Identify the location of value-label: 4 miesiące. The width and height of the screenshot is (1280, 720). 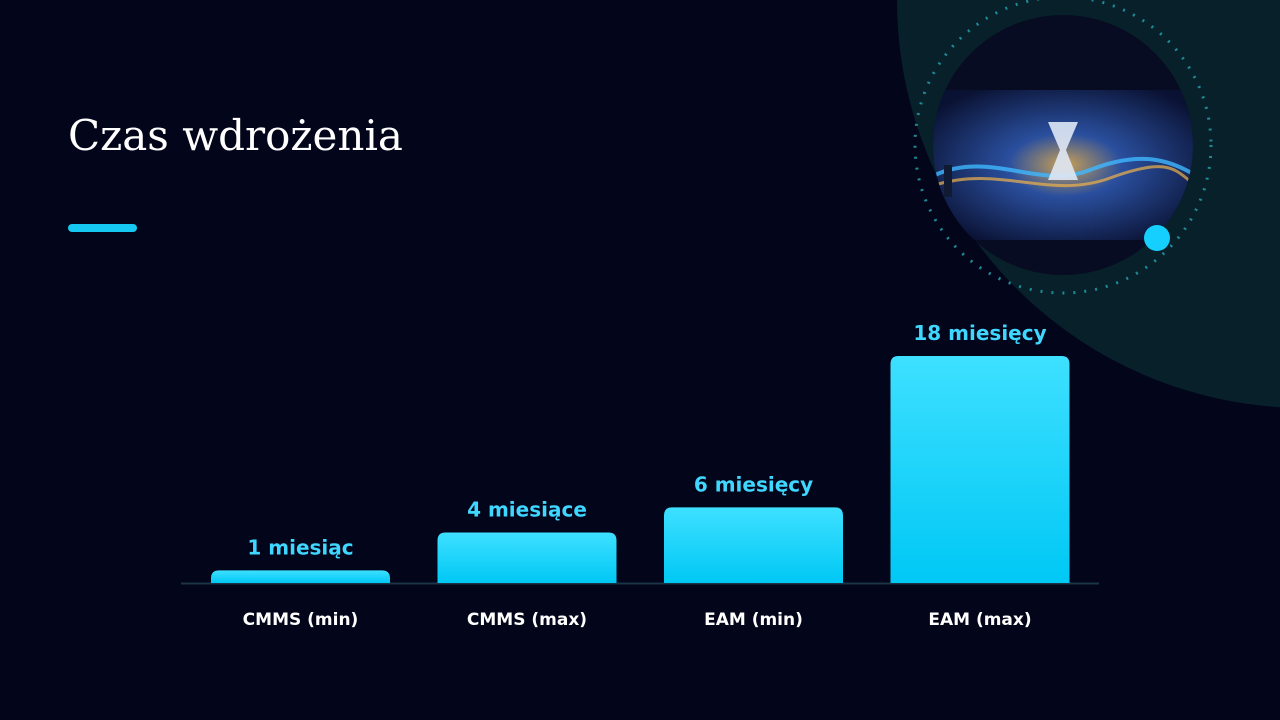
(527, 510).